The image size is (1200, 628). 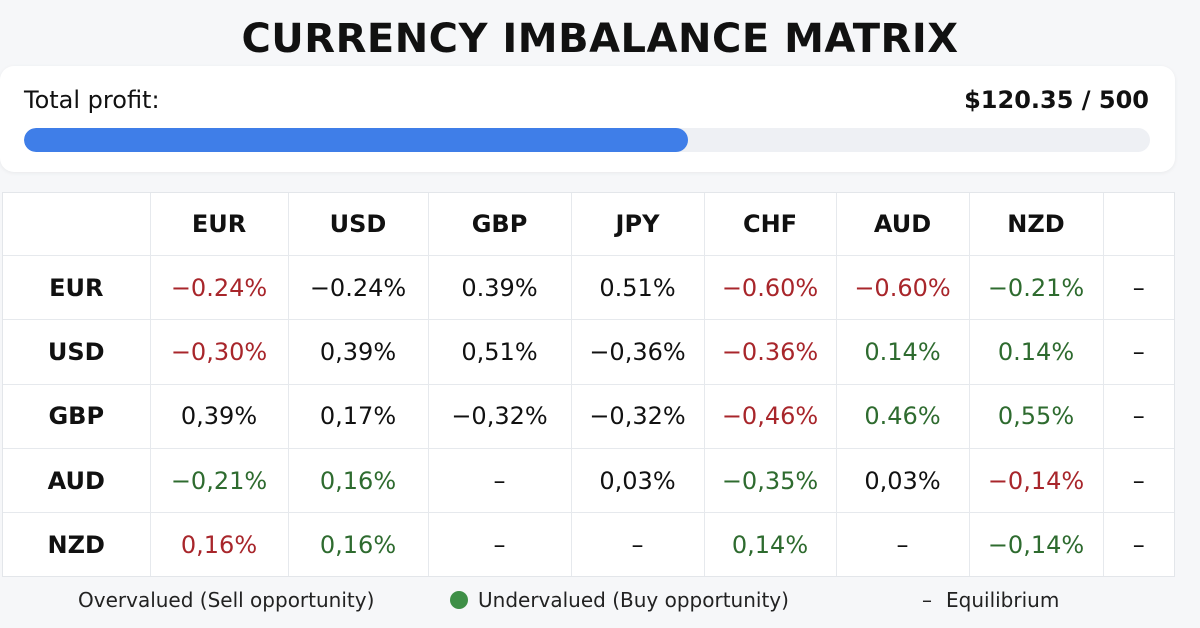 I want to click on dash-icon: –, so click(x=927, y=600).